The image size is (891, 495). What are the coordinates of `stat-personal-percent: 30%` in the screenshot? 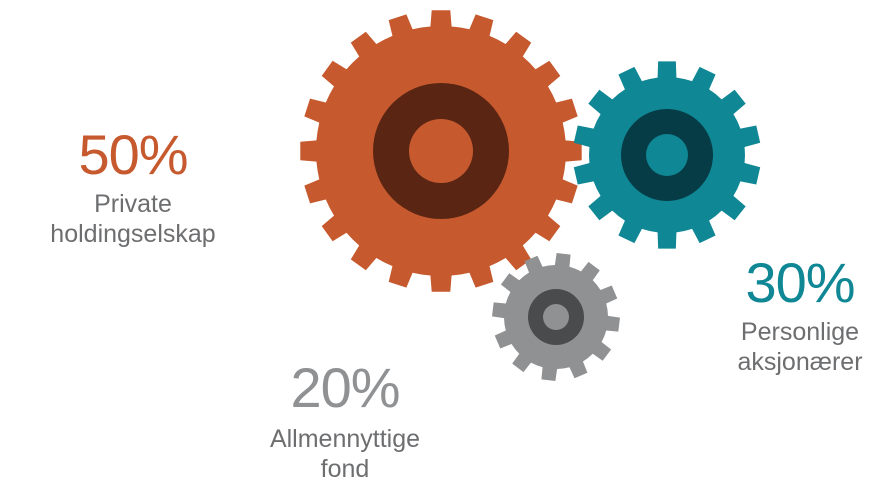 It's located at (800, 282).